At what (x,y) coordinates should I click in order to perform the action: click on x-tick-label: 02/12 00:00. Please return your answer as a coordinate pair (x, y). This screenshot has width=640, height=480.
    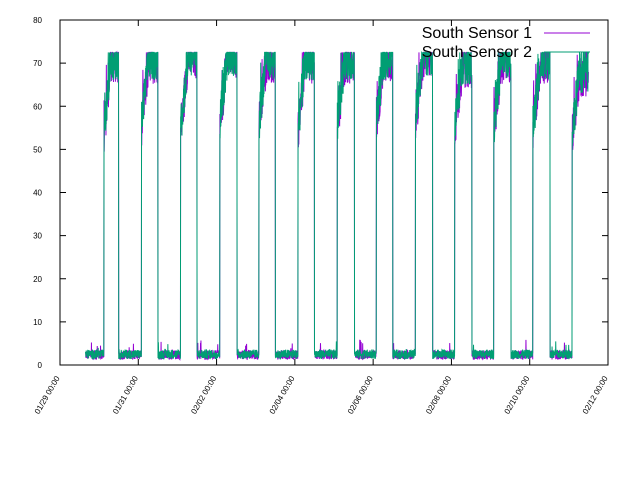
    Looking at the image, I should click on (595, 395).